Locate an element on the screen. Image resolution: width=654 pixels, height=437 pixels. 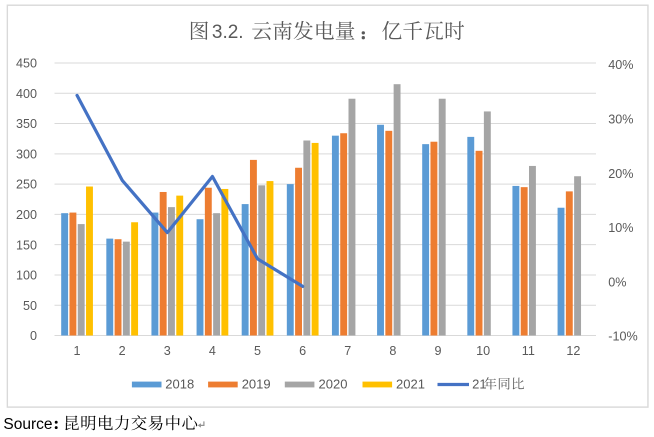
svg-text: 2019 is located at coordinates (256, 384).